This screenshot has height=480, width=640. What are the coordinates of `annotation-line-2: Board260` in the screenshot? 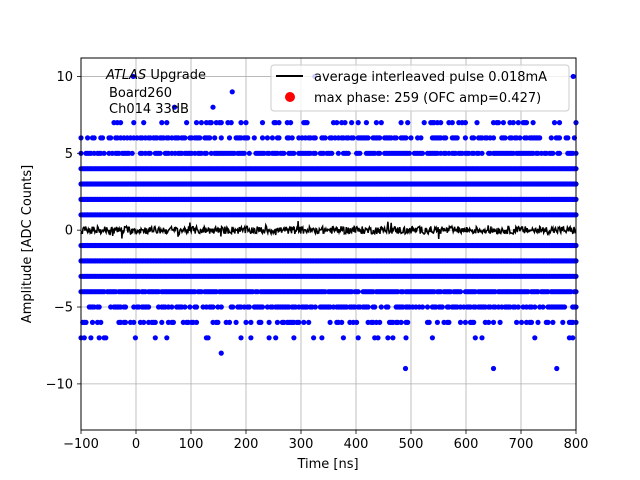 It's located at (140, 93).